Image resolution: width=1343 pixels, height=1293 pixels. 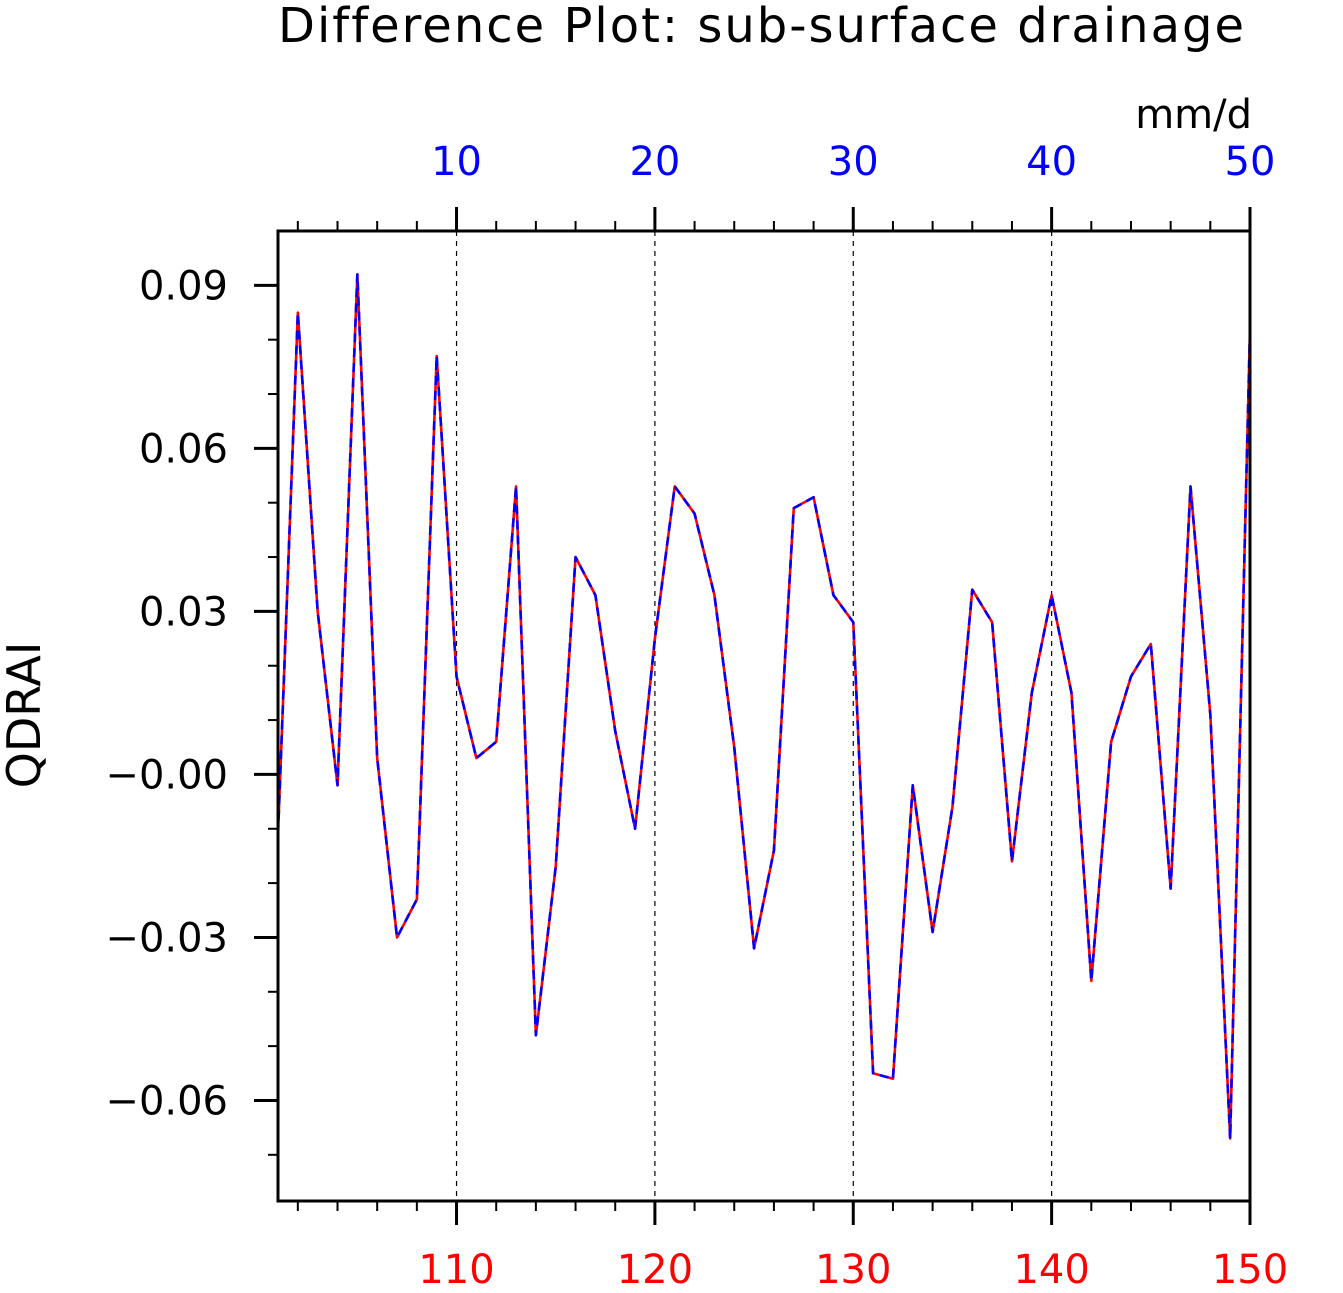 What do you see at coordinates (1051, 162) in the screenshot?
I see `x-top-tick-label-40: 40` at bounding box center [1051, 162].